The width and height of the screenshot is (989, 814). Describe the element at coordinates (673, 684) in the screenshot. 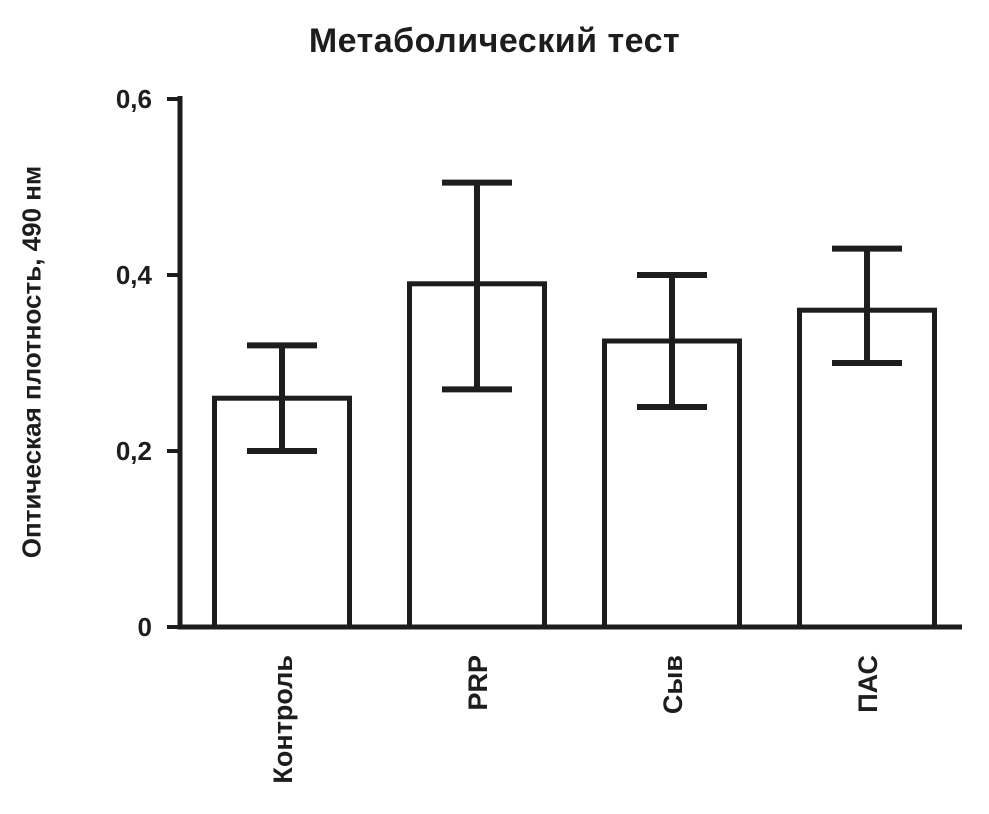

I see `x-category-label: Сыв` at that location.